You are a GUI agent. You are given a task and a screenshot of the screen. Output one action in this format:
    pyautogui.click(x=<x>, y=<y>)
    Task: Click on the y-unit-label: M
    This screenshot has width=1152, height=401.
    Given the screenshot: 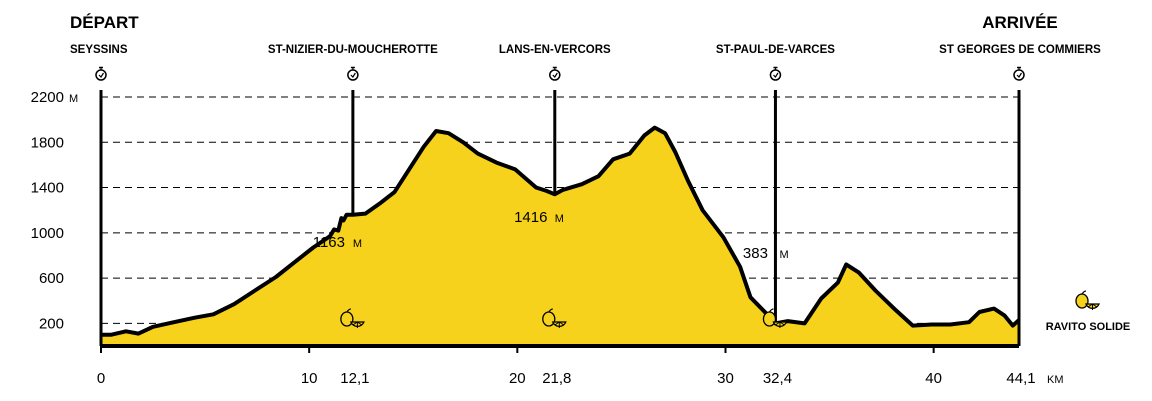 What is the action you would take?
    pyautogui.click(x=73, y=99)
    